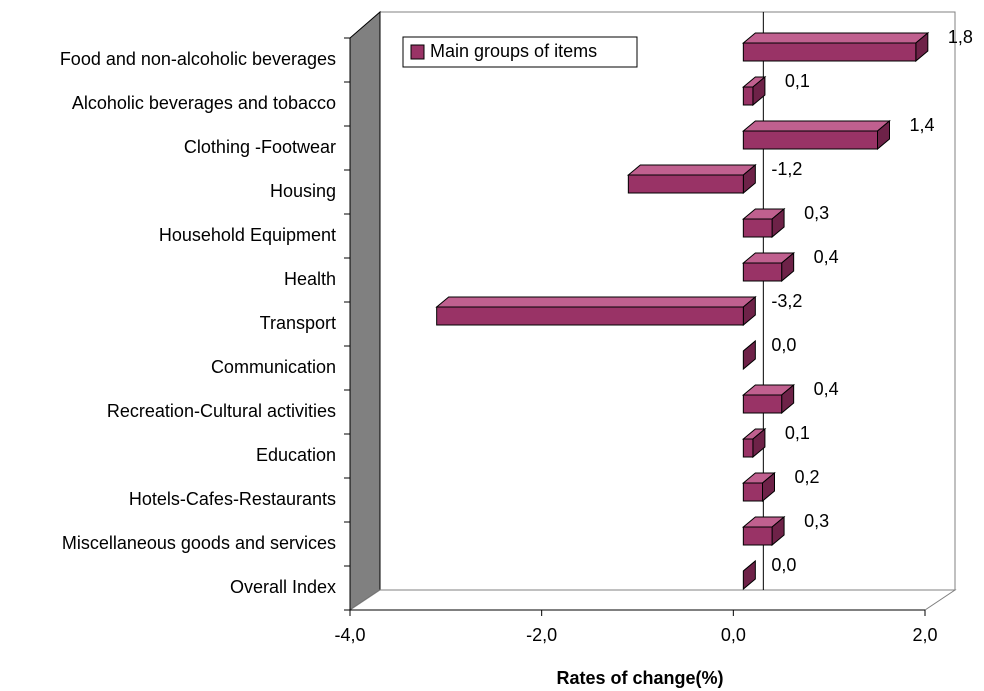 The width and height of the screenshot is (984, 691). I want to click on x-tick-label: 0,0, so click(733, 635).